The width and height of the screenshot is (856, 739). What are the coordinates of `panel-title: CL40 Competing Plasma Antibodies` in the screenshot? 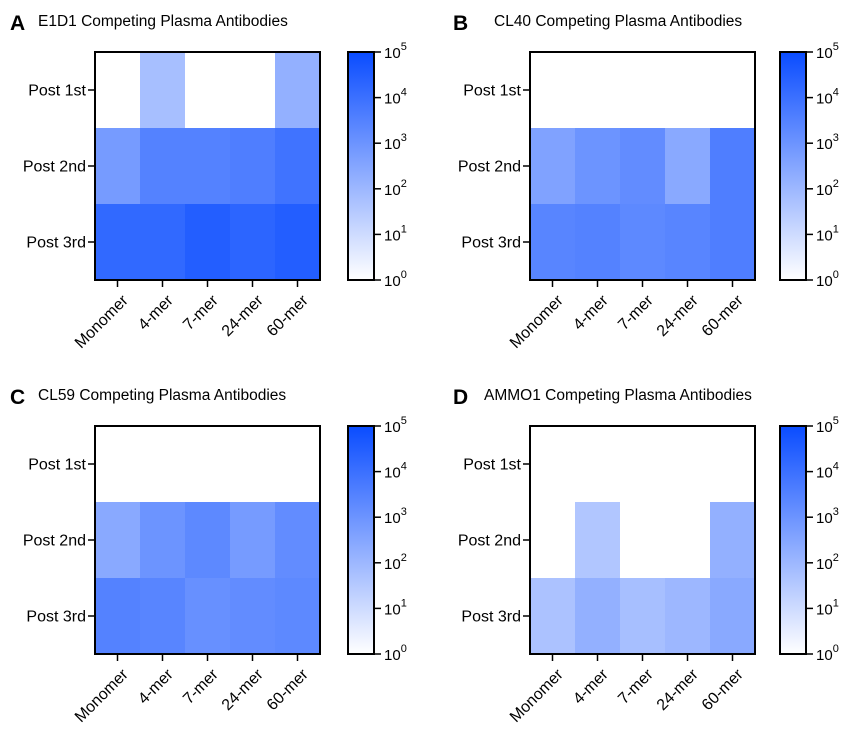 It's located at (618, 21).